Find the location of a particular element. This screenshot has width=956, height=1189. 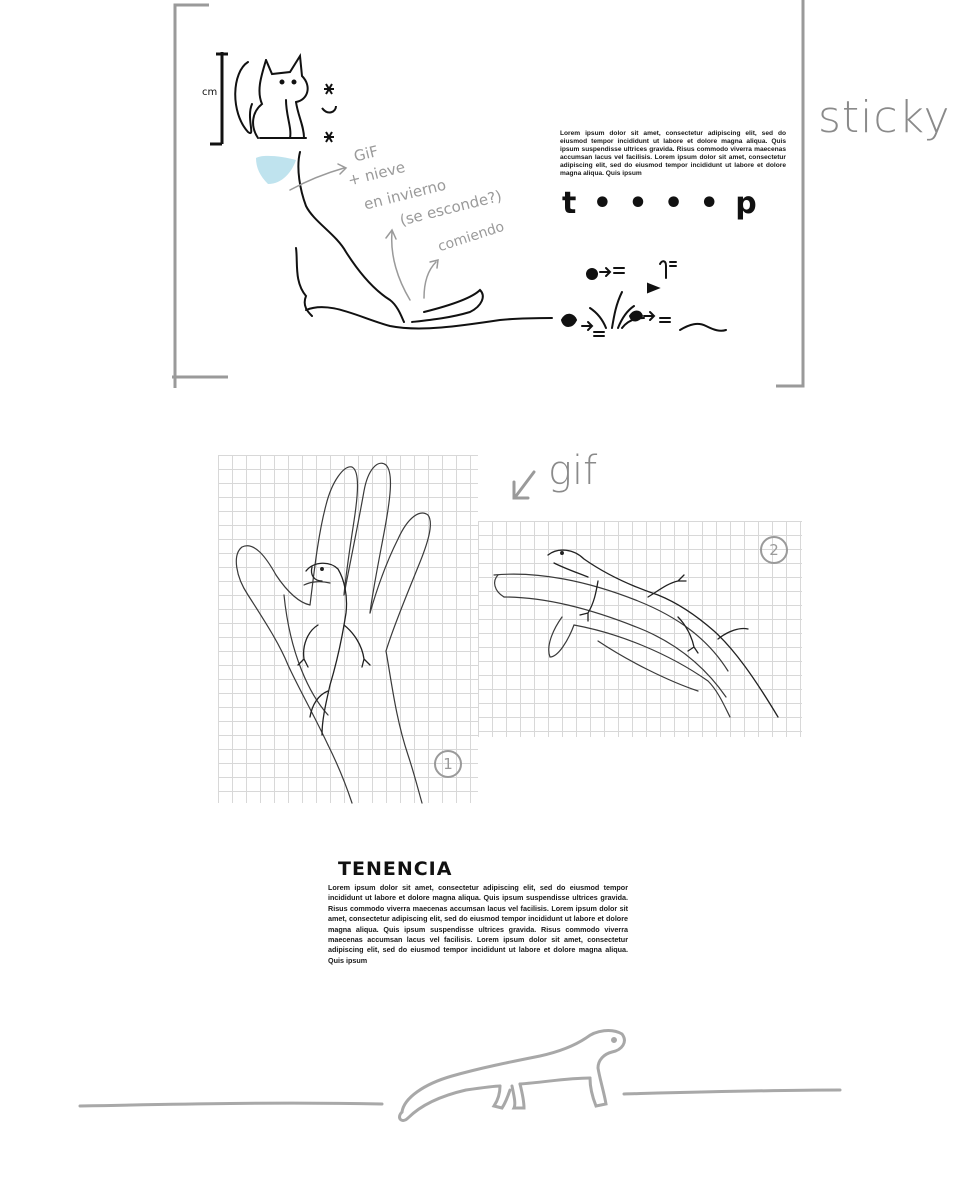

footer-lizard-divider is located at coordinates (460, 1075).